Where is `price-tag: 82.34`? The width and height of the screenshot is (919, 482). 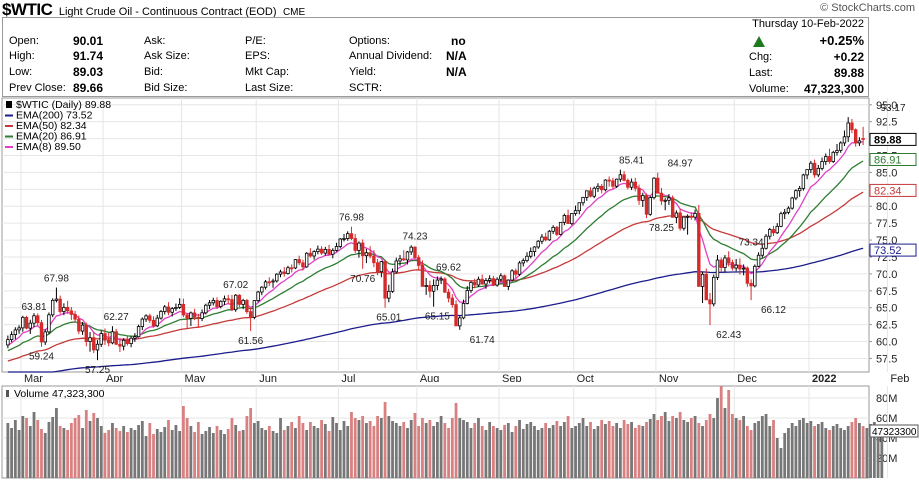 price-tag: 82.34 is located at coordinates (888, 191).